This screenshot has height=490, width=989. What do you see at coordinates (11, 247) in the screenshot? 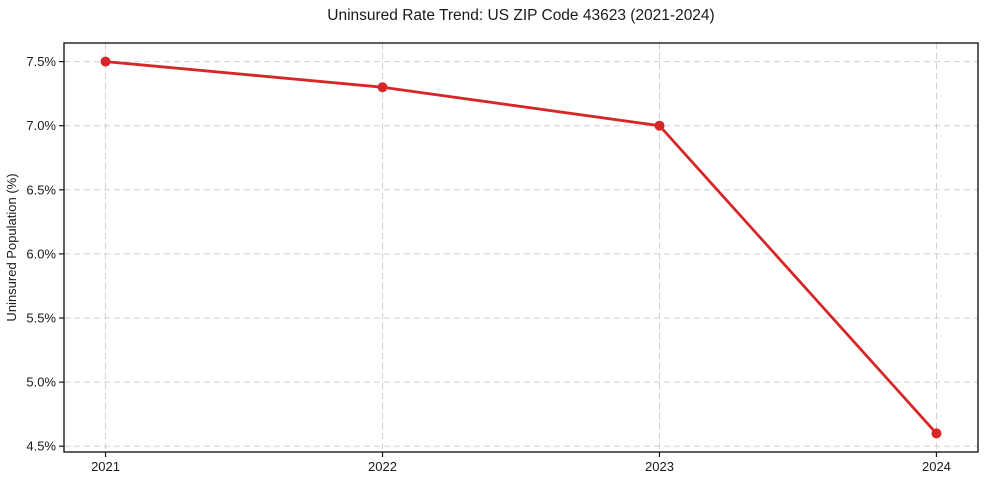
I see `y-axis-label: Uninsured Population (%)` at bounding box center [11, 247].